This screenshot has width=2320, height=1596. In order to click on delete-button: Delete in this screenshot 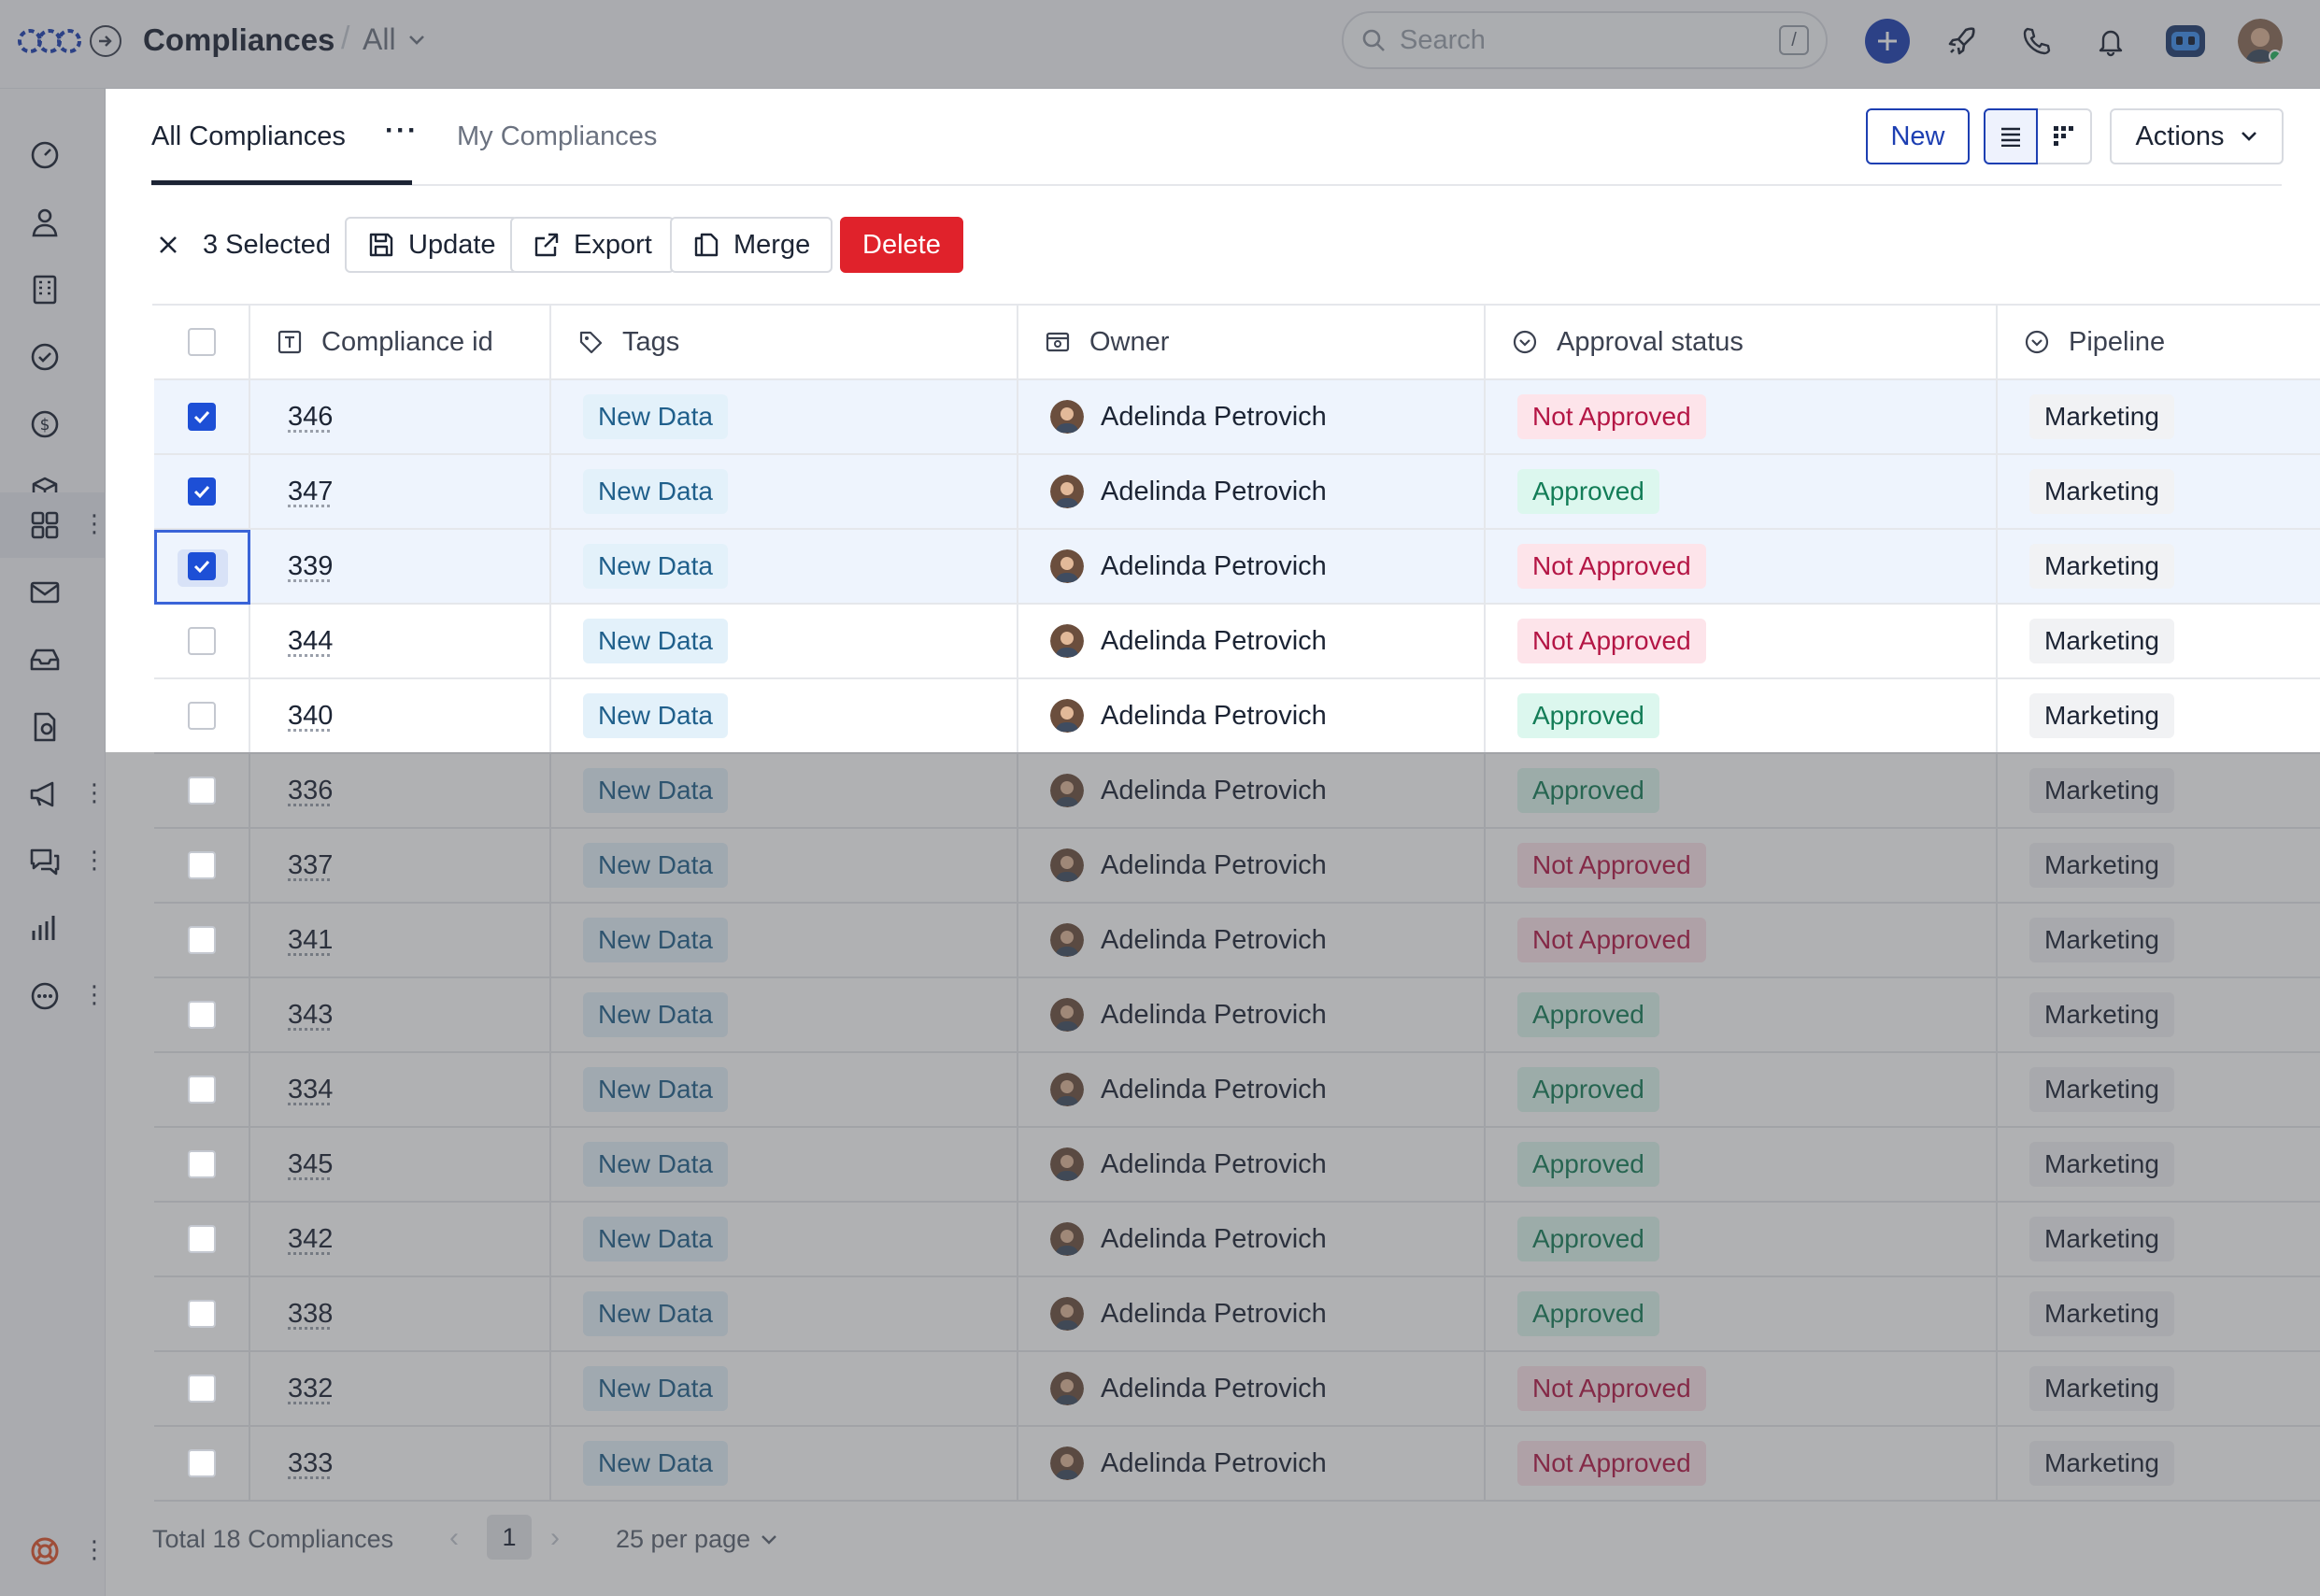, I will do `click(901, 245)`.